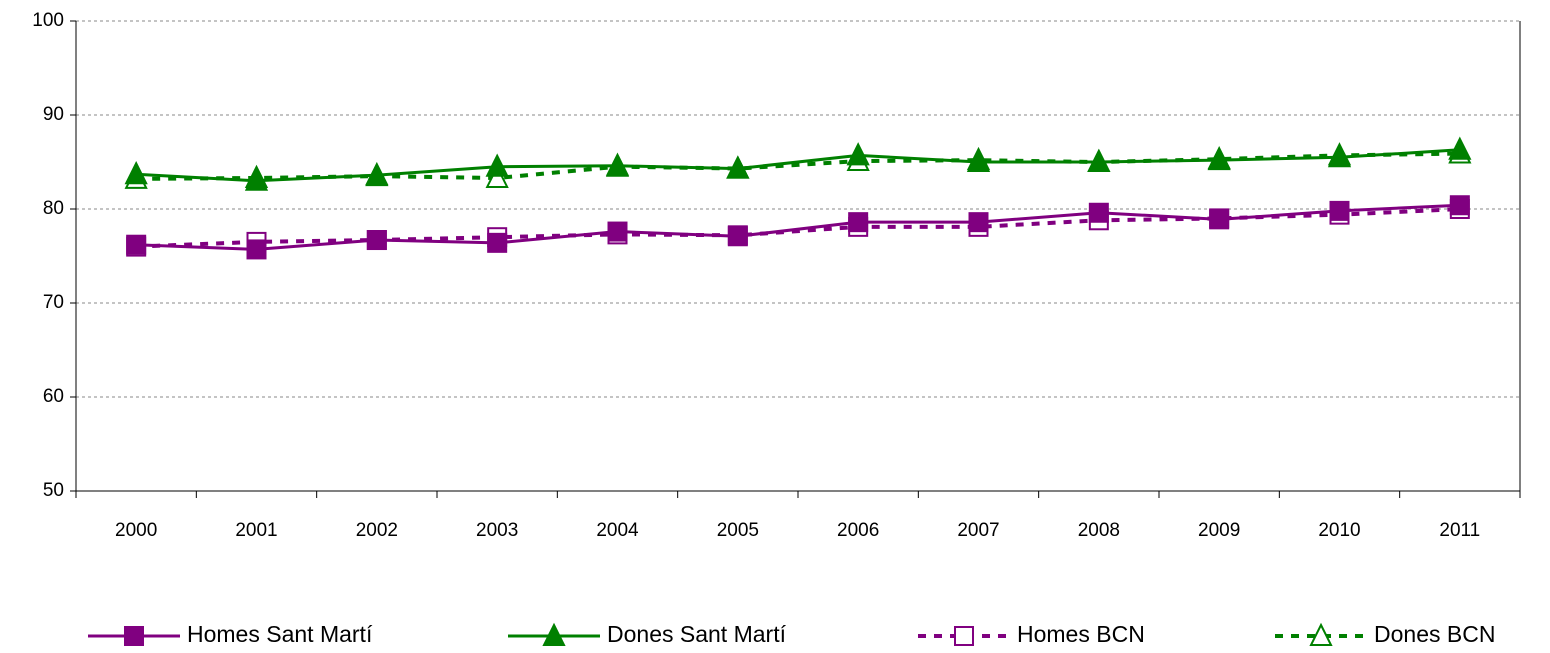 The height and width of the screenshot is (653, 1550). I want to click on x-tick-label: 2011, so click(1459, 530).